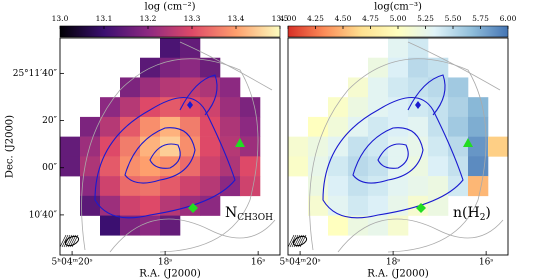 The height and width of the screenshot is (280, 560). I want to click on colorbar-tick-label: 4.25, so click(315, 18).